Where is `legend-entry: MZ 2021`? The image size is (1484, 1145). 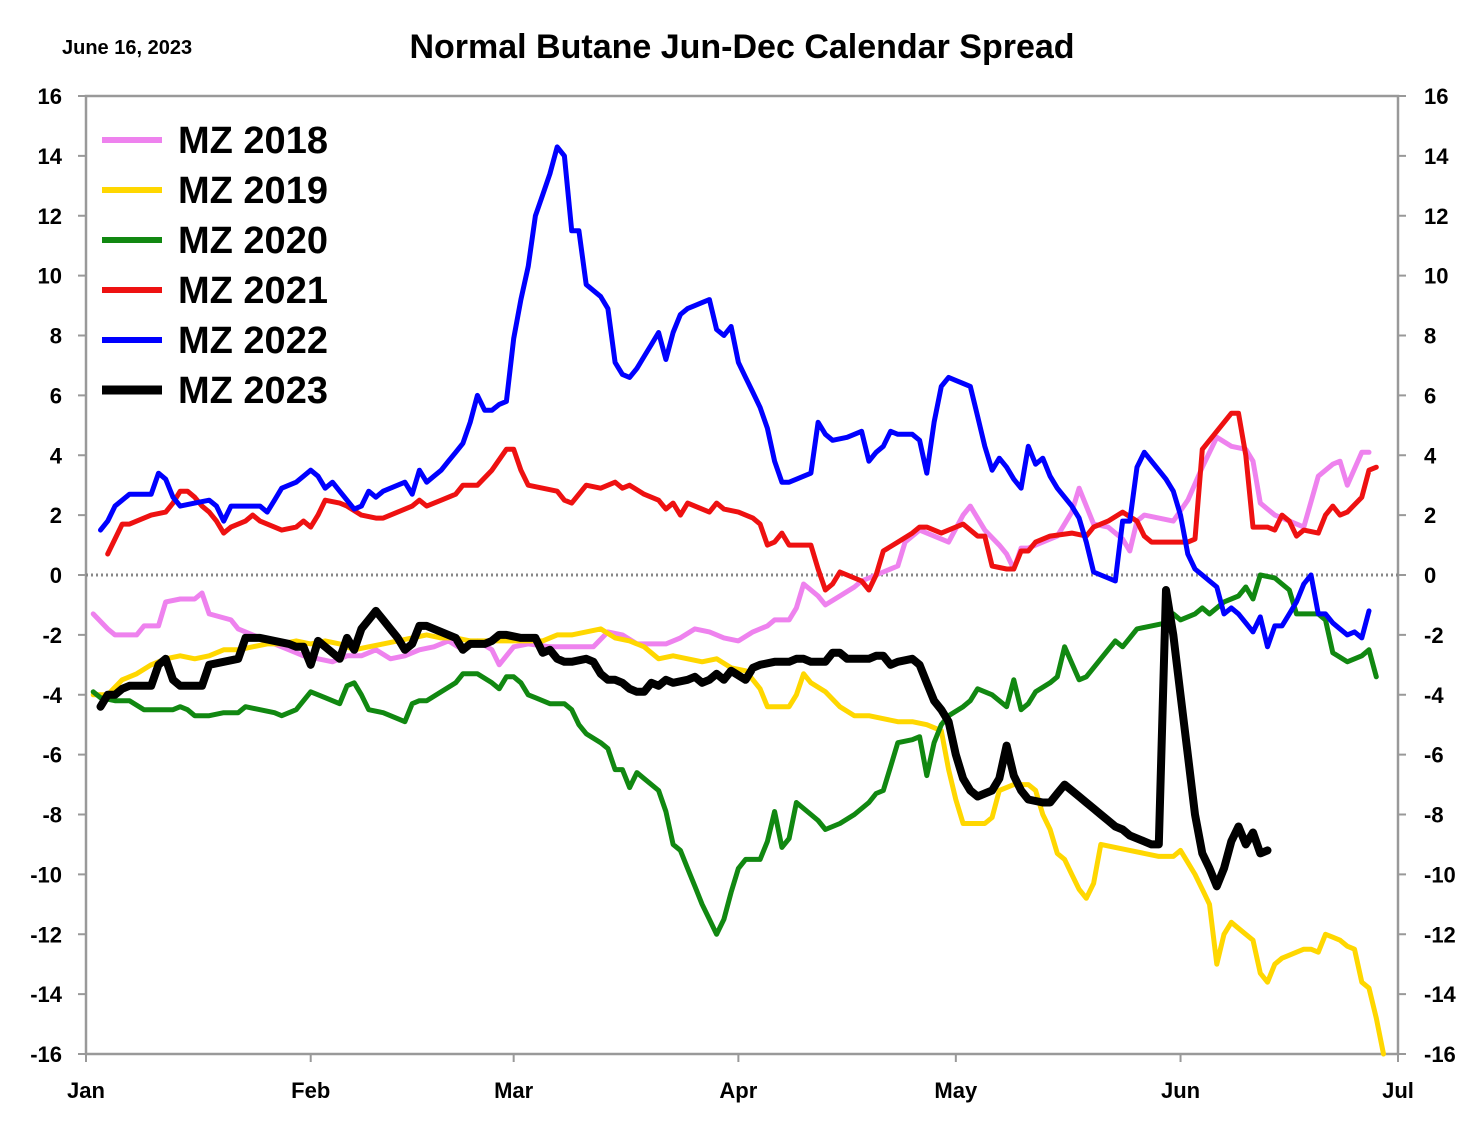 legend-entry: MZ 2021 is located at coordinates (253, 291).